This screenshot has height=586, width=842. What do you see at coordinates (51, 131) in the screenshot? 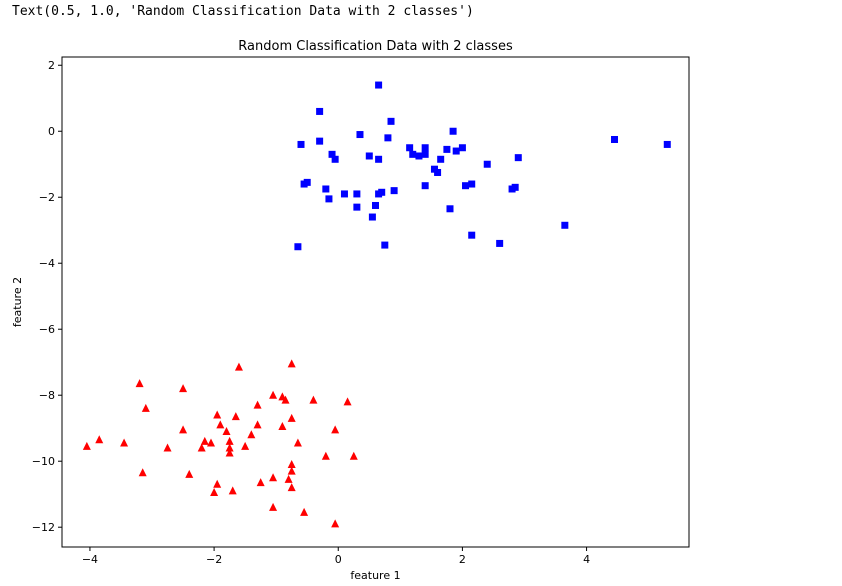
I see `y-tick-label: 0` at bounding box center [51, 131].